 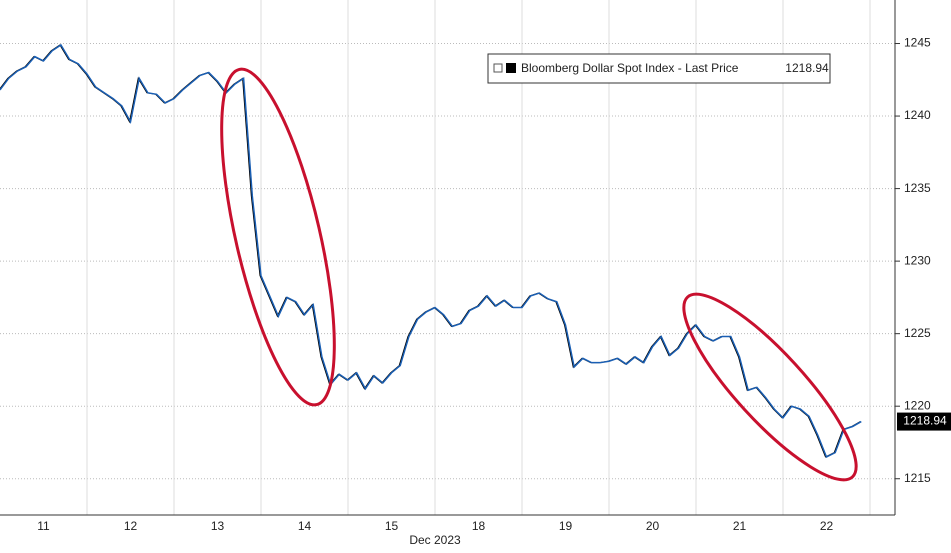 I want to click on legend-box, so click(x=659, y=68).